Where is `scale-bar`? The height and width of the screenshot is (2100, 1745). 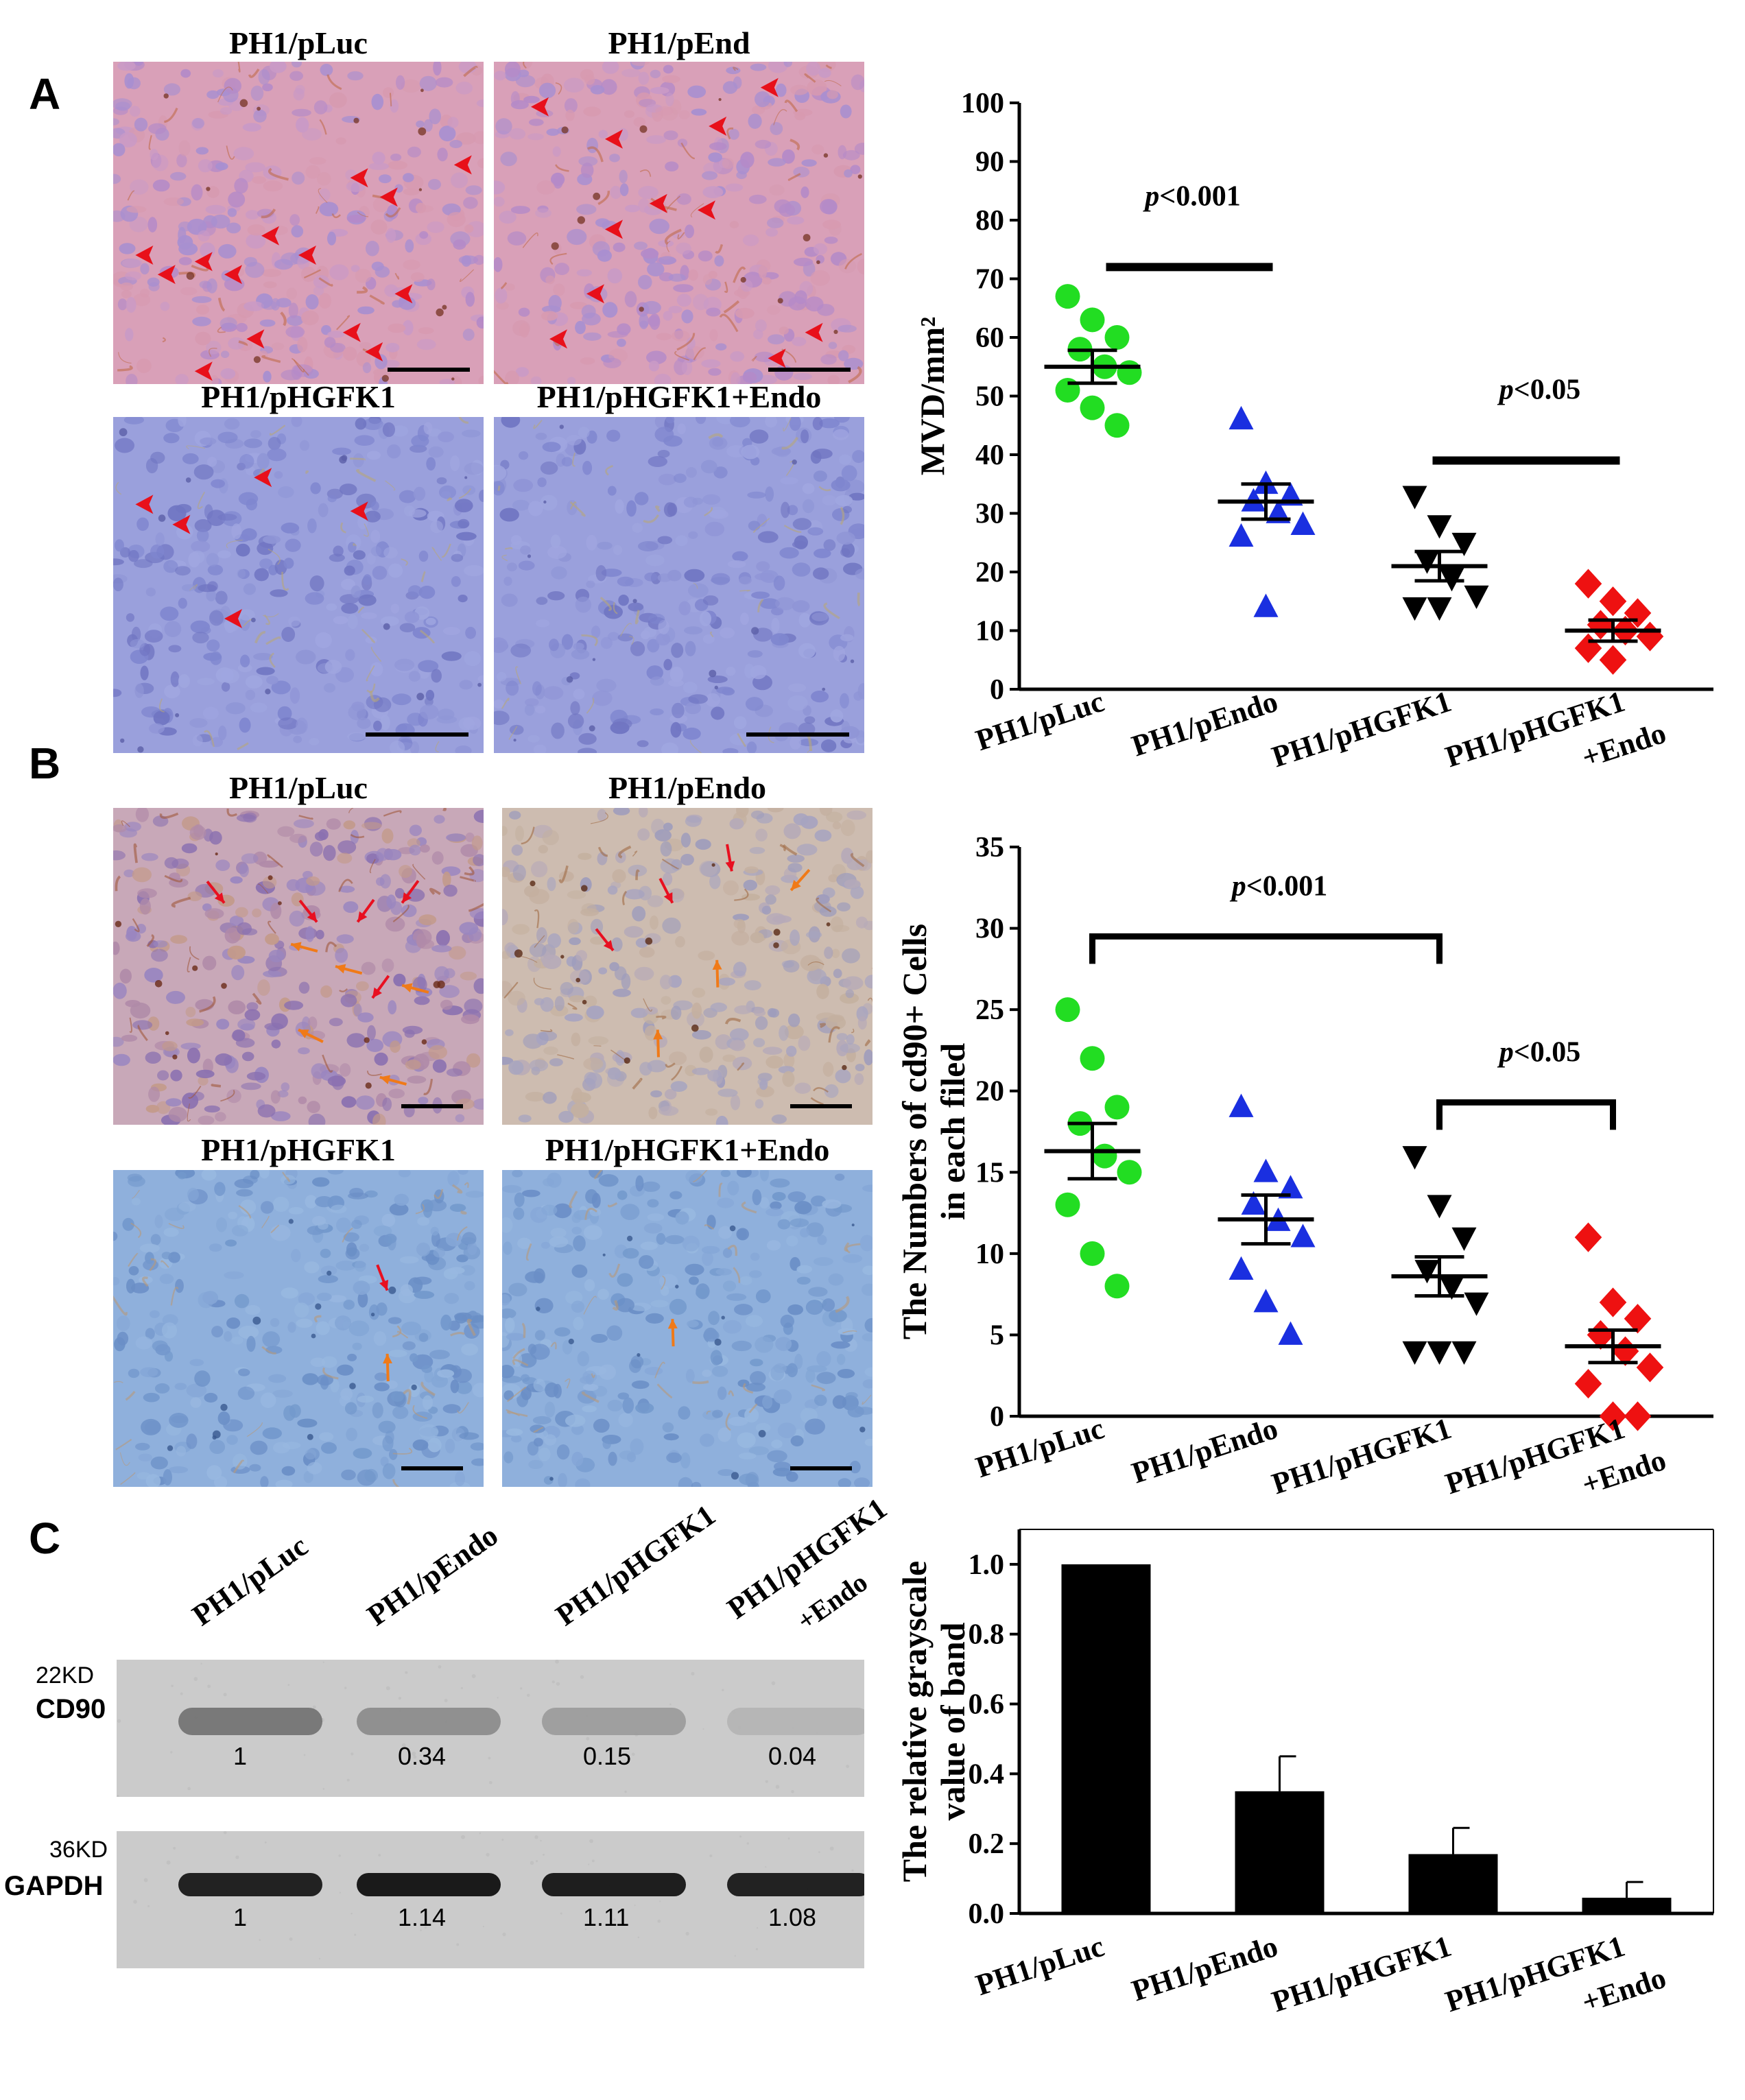 scale-bar is located at coordinates (797, 735).